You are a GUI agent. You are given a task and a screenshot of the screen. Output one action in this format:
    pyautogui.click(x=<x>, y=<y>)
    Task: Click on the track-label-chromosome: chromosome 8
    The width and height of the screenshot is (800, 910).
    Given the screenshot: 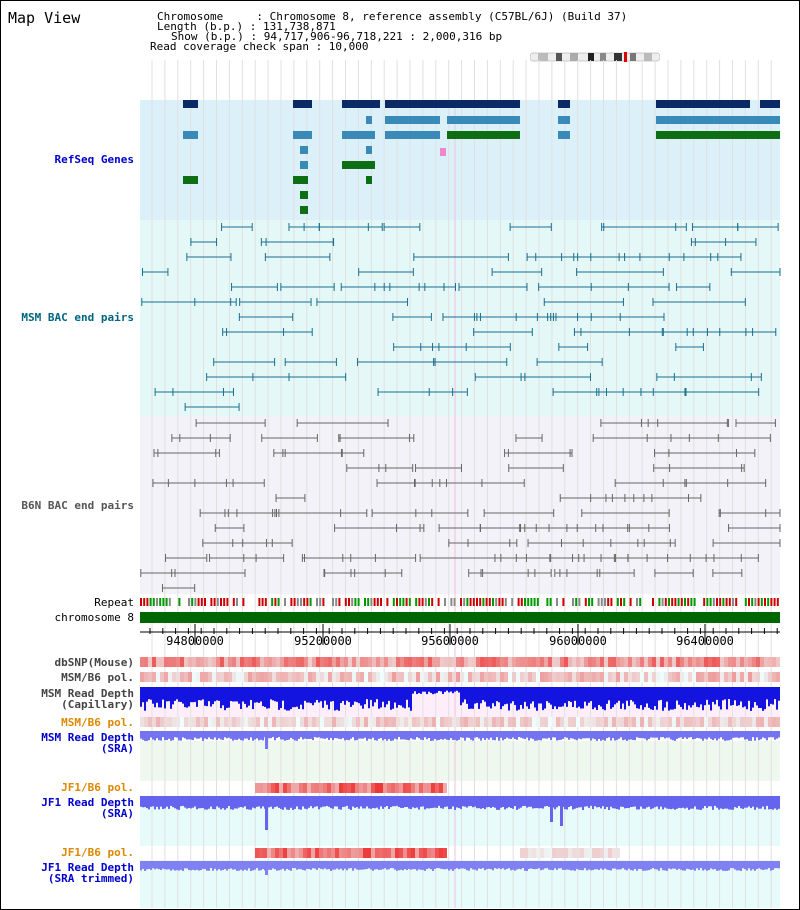 What is the action you would take?
    pyautogui.click(x=94, y=617)
    